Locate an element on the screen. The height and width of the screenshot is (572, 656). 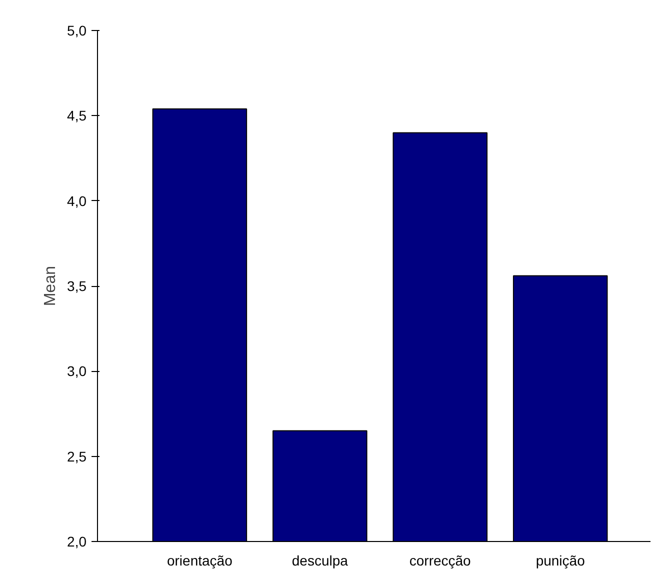
y-tick-label: 4,5 is located at coordinates (77, 116).